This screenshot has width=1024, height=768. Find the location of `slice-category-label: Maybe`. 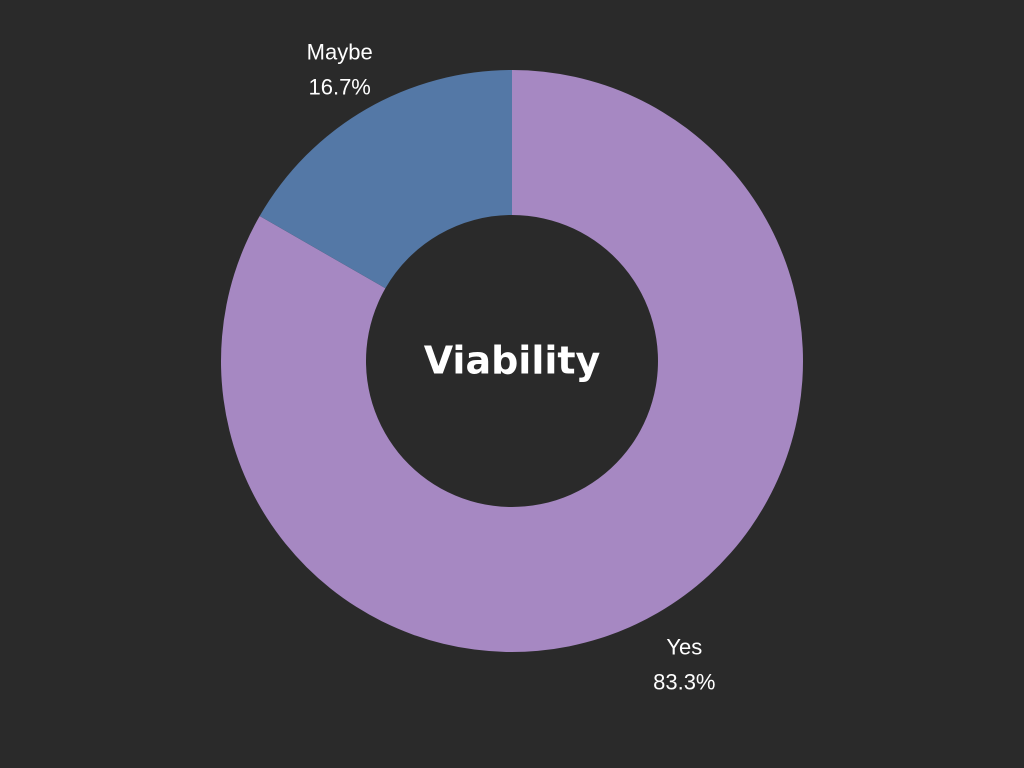

slice-category-label: Maybe is located at coordinates (340, 51).